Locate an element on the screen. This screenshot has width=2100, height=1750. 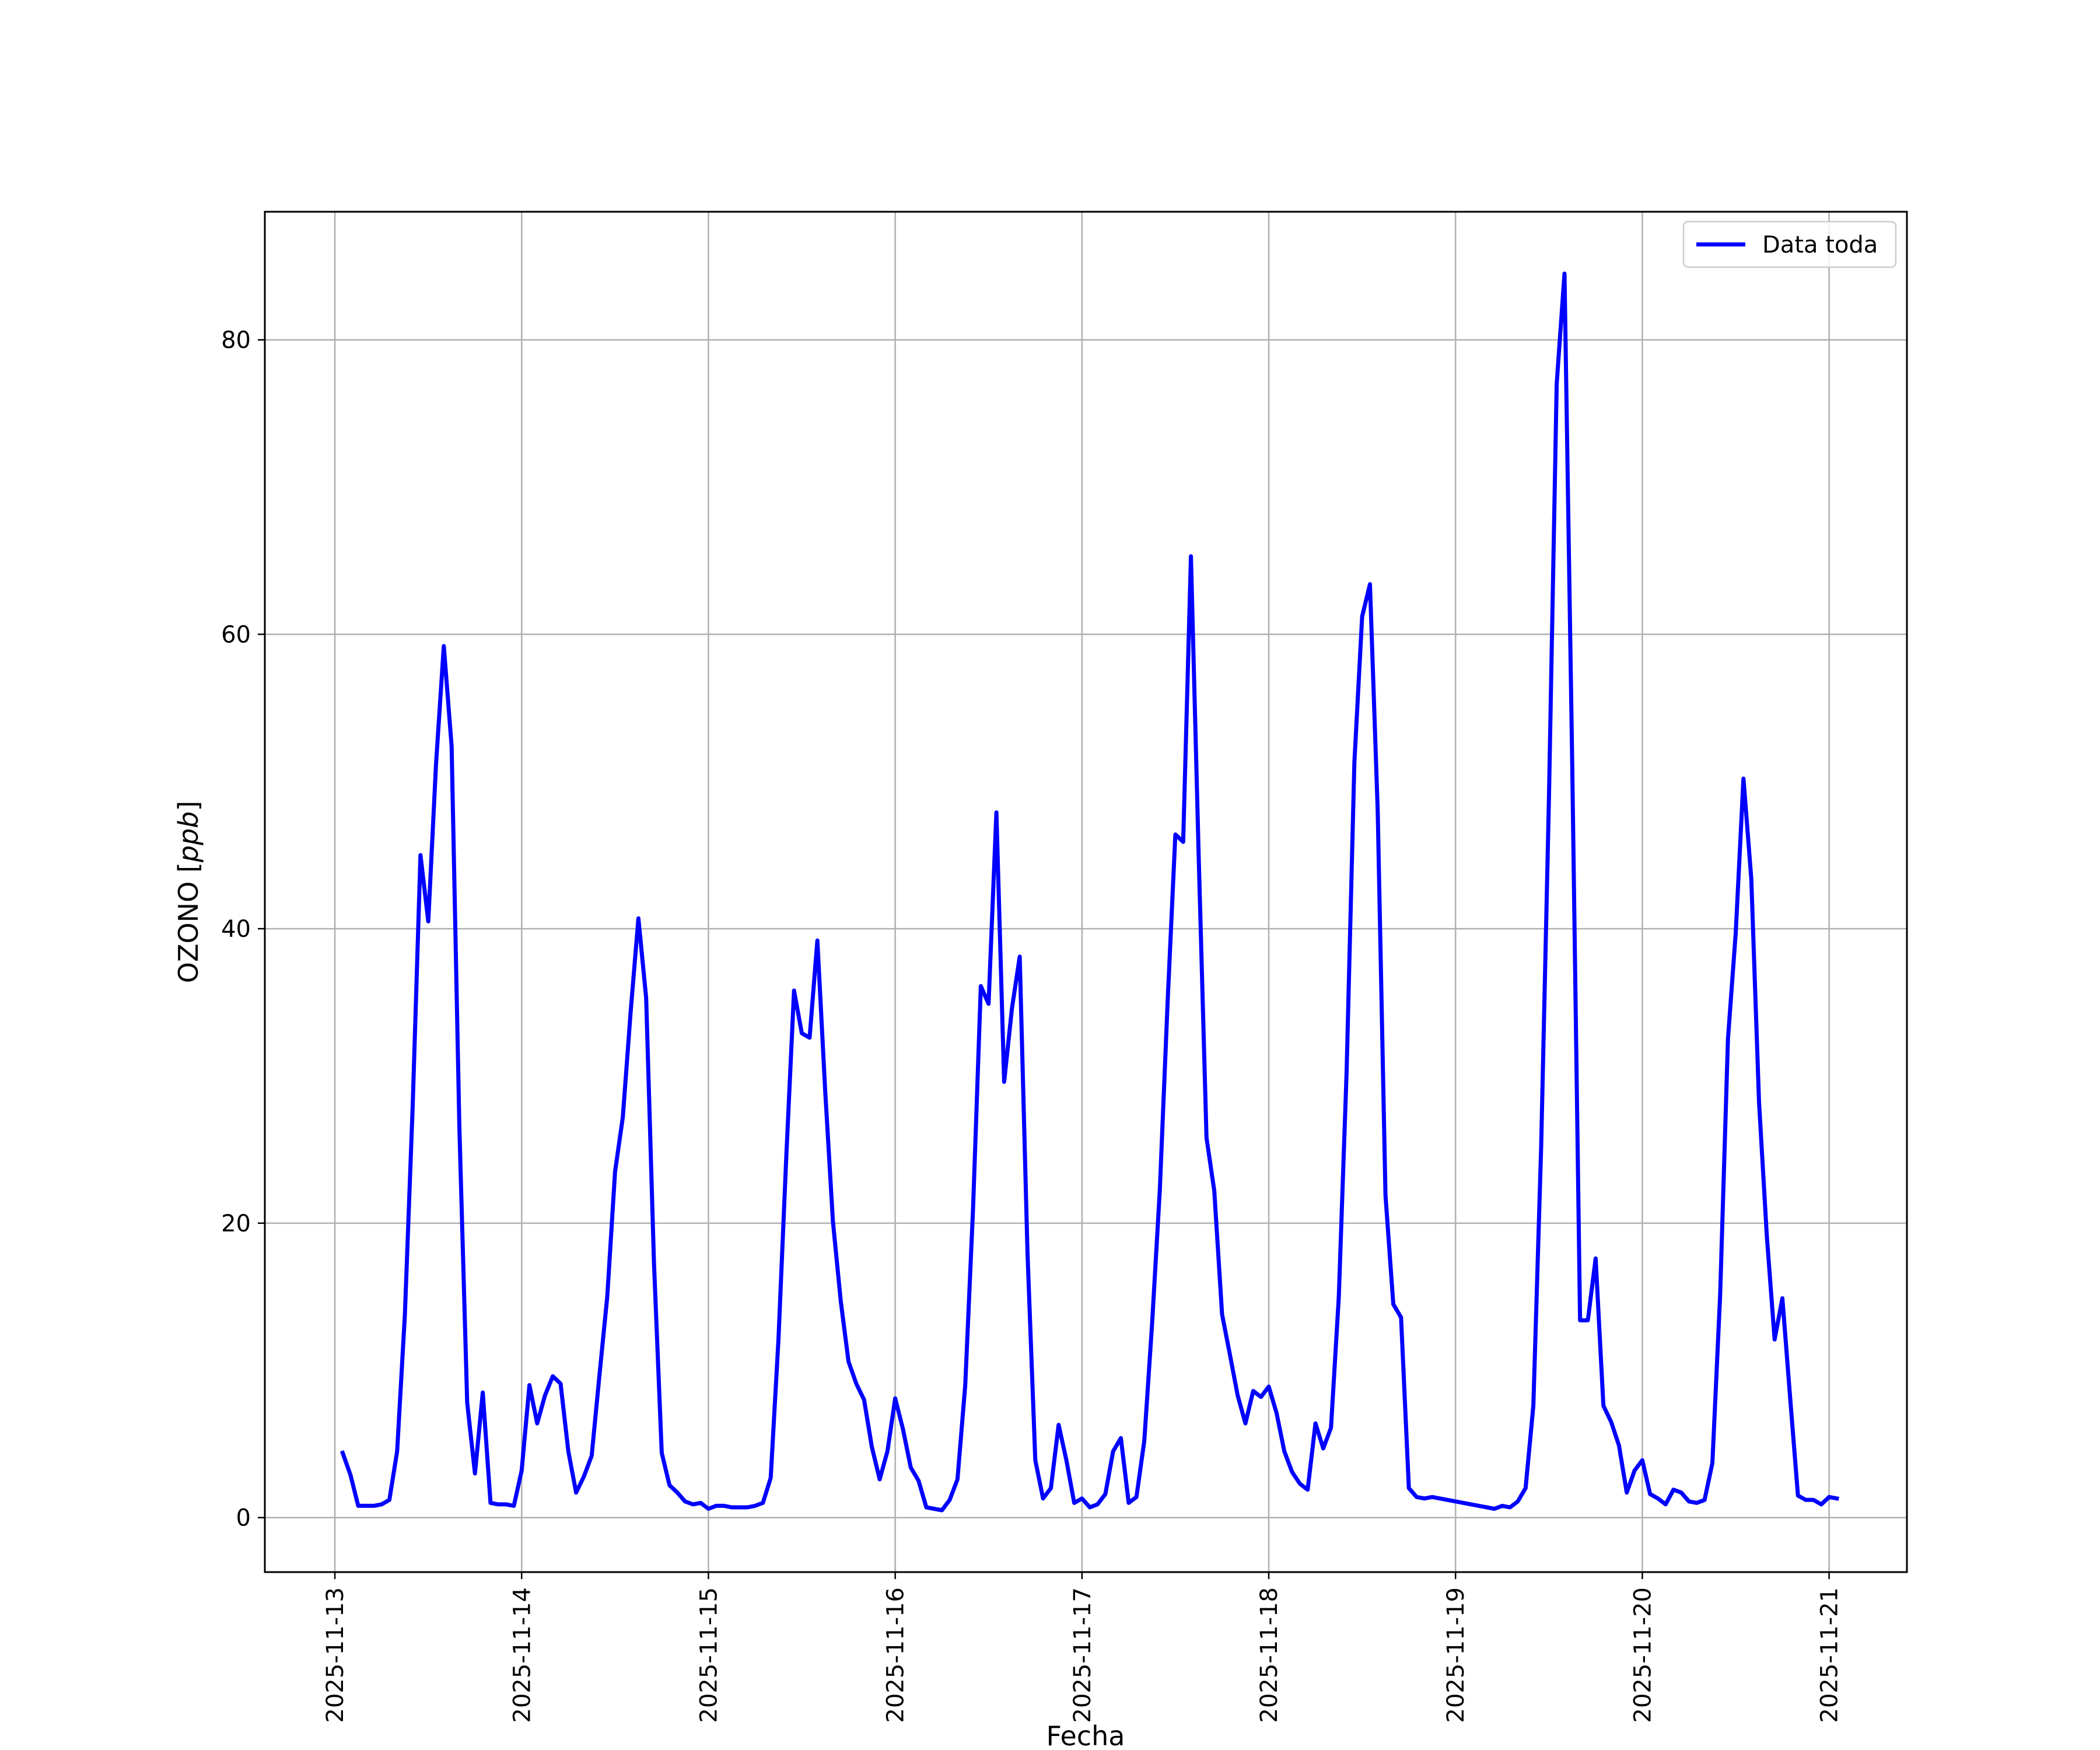
x-tick-label: 2025-11-15 is located at coordinates (708, 1655).